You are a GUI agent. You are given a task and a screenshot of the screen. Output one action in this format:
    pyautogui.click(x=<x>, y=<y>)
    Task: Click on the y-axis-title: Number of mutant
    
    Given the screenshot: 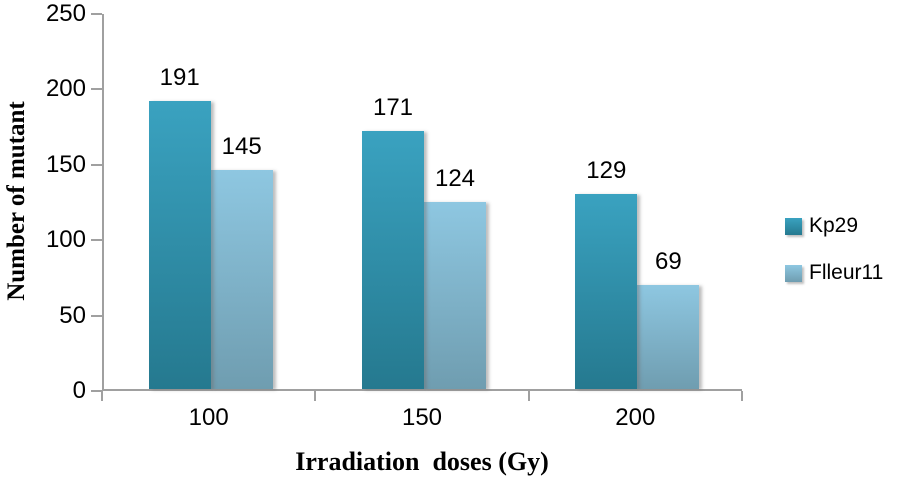 What is the action you would take?
    pyautogui.click(x=16, y=201)
    